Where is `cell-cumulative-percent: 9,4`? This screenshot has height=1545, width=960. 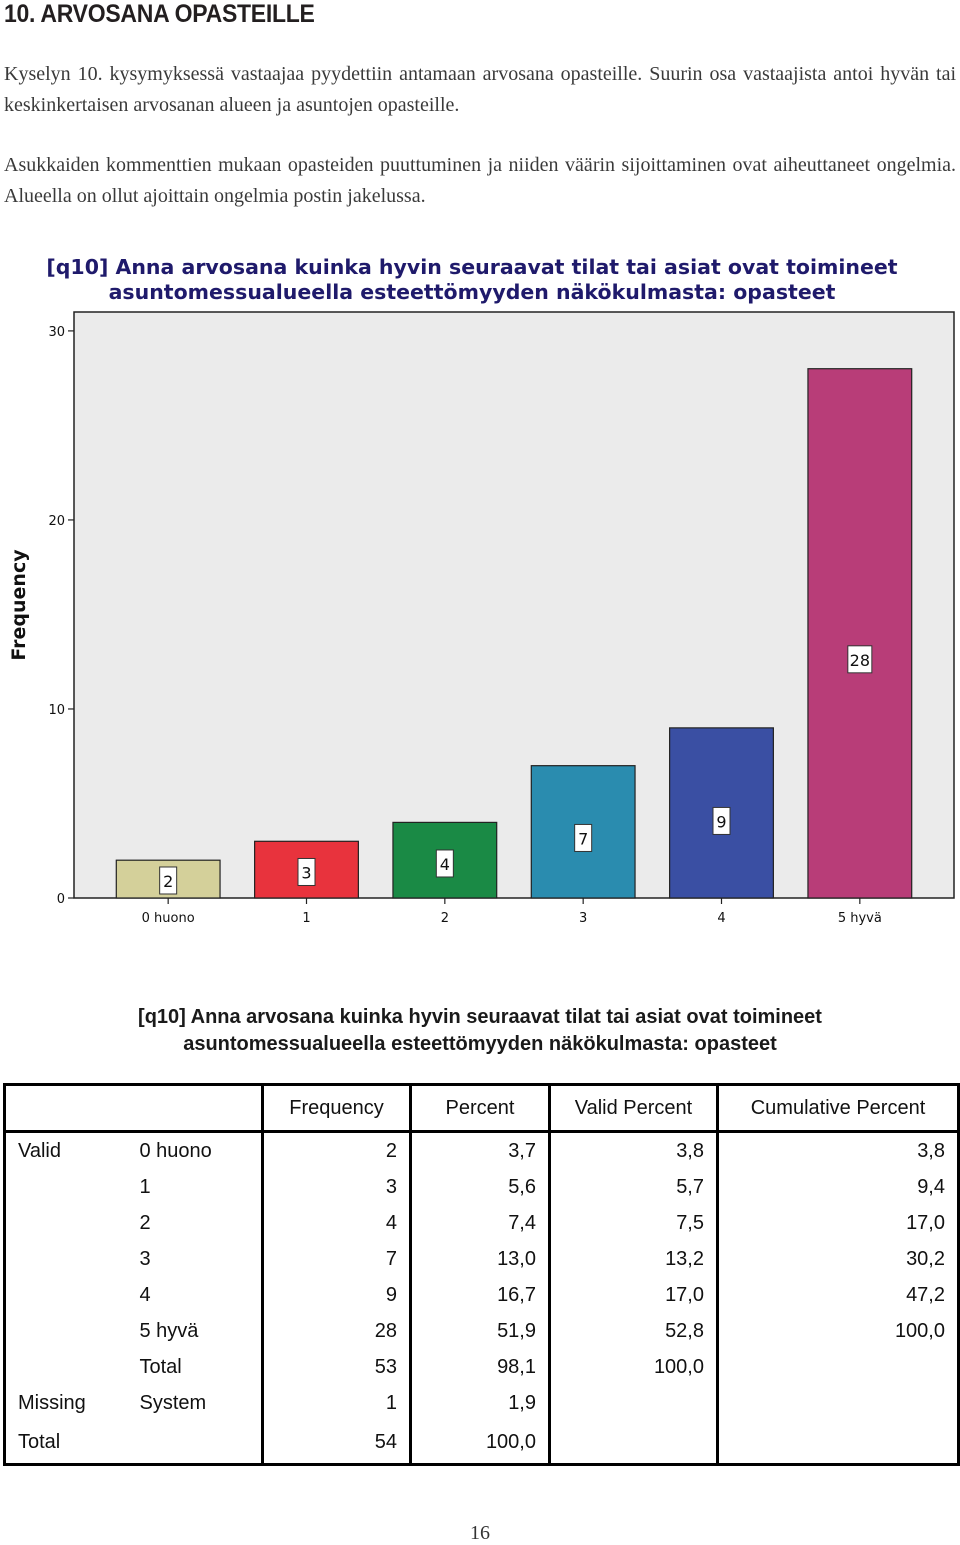 cell-cumulative-percent: 9,4 is located at coordinates (838, 1187).